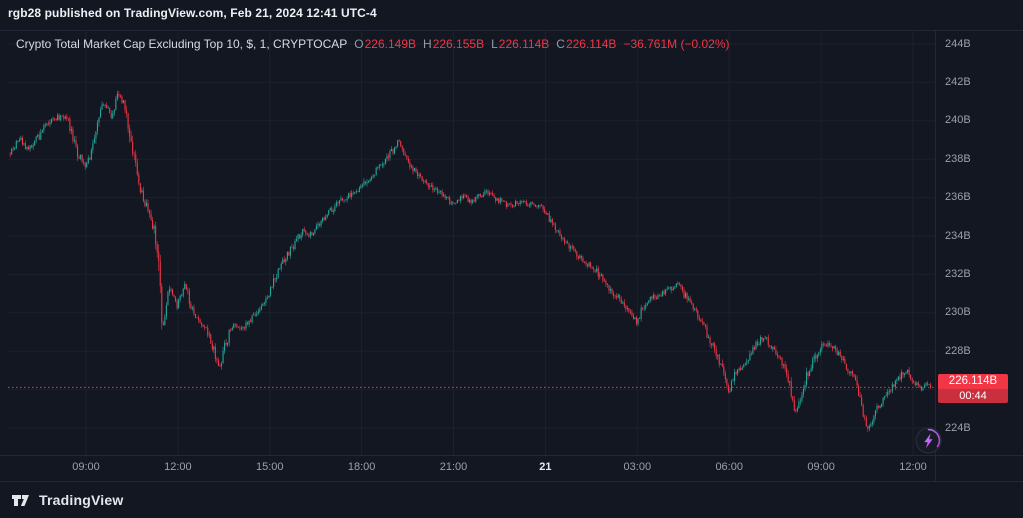  What do you see at coordinates (958, 312) in the screenshot?
I see `price-tick-230B: 230B` at bounding box center [958, 312].